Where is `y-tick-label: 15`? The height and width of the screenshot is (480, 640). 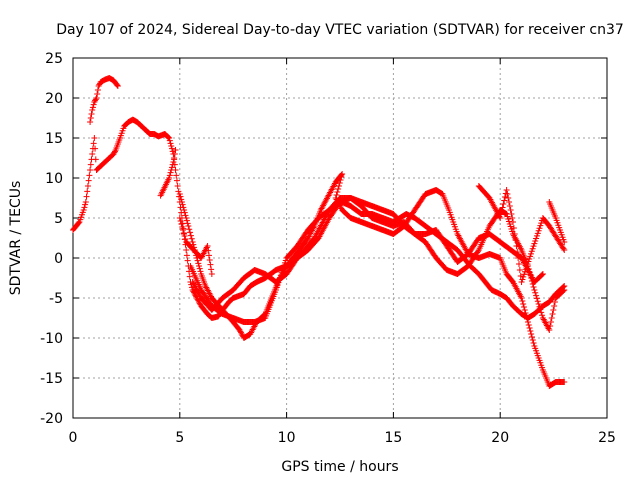 y-tick-label: 15 is located at coordinates (54, 139).